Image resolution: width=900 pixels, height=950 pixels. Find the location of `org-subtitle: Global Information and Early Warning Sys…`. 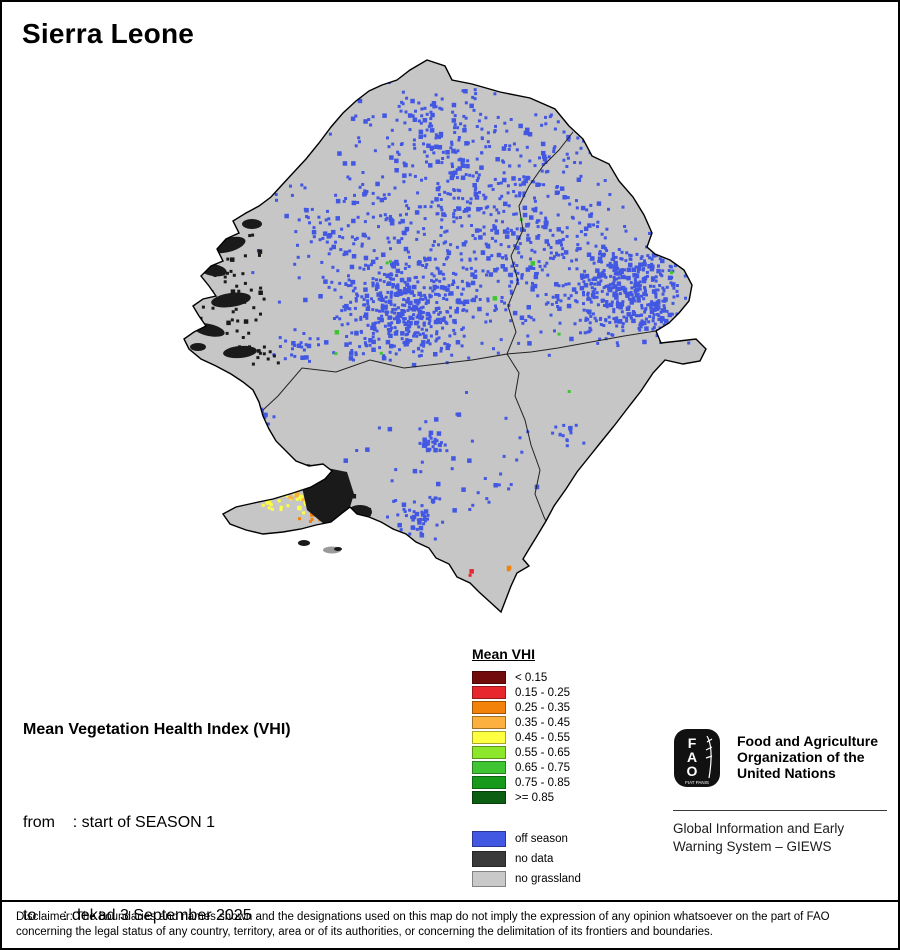

org-subtitle: Global Information and Early Warning Sys… is located at coordinates (780, 838).